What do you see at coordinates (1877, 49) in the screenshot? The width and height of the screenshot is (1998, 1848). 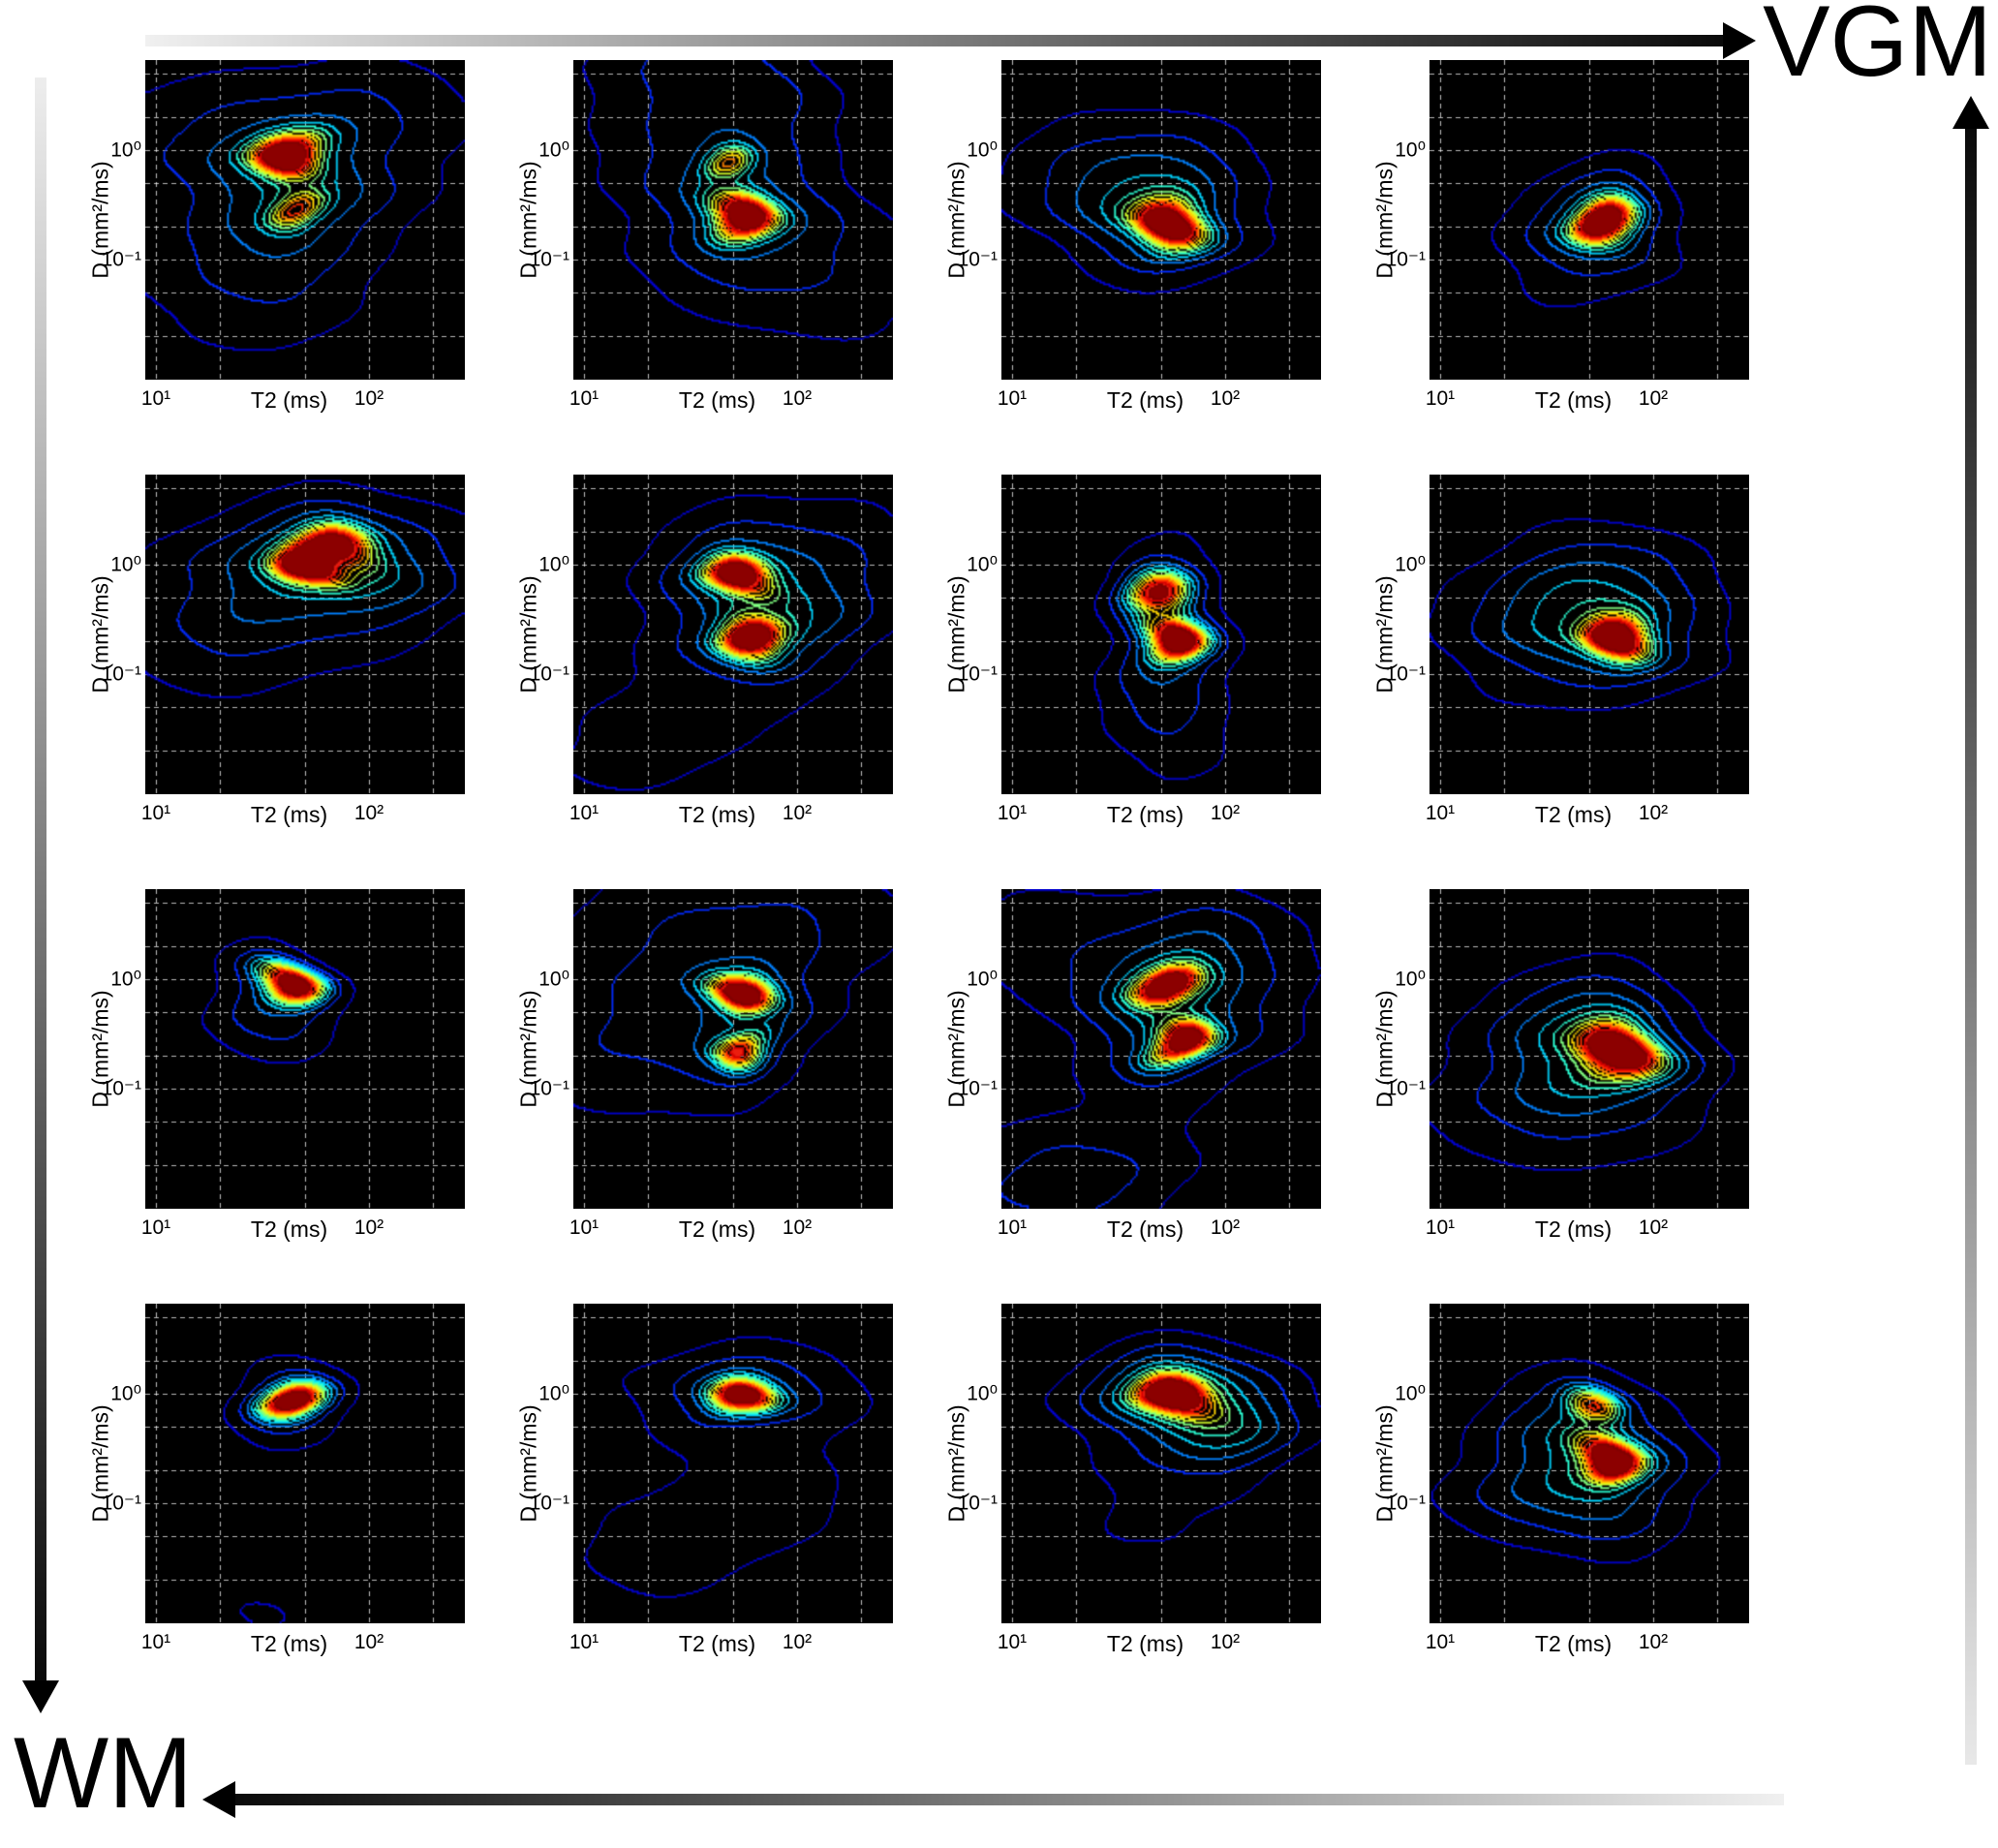 I see `vgm-label: VGM` at bounding box center [1877, 49].